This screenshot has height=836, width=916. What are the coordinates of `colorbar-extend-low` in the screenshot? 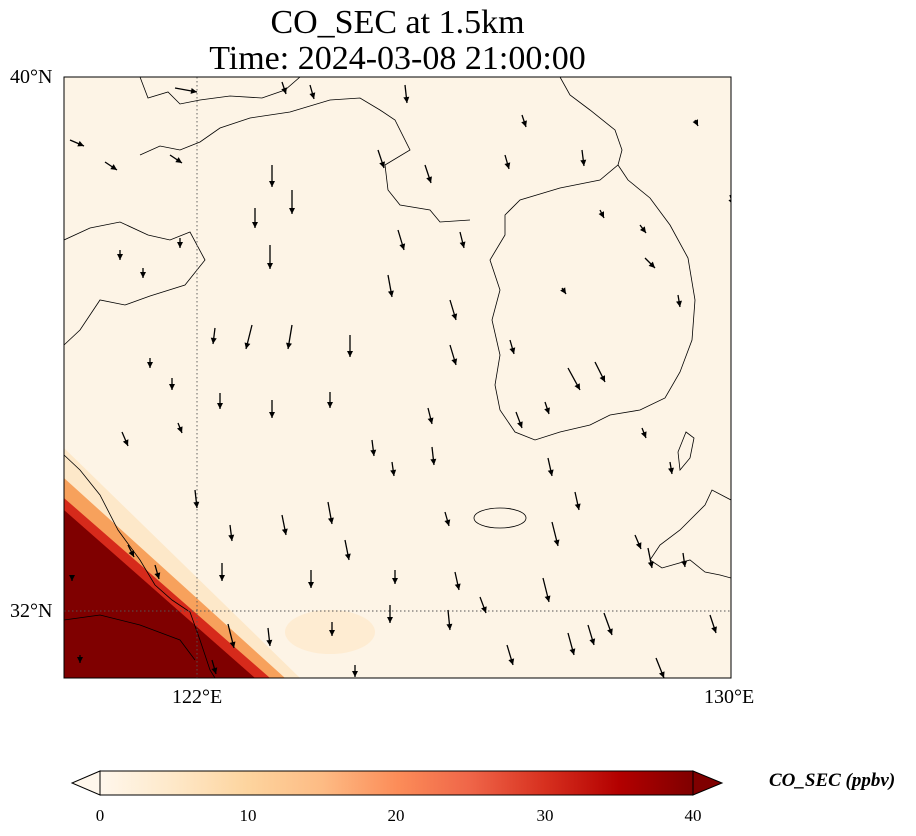 It's located at (85, 783).